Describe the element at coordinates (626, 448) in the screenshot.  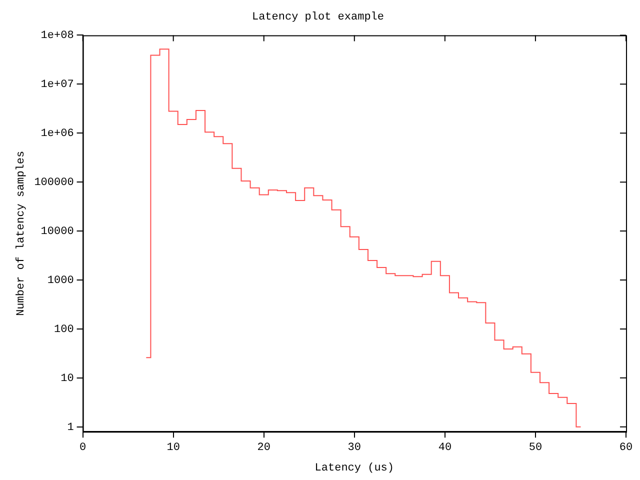
I see `x-tick-label: 60` at that location.